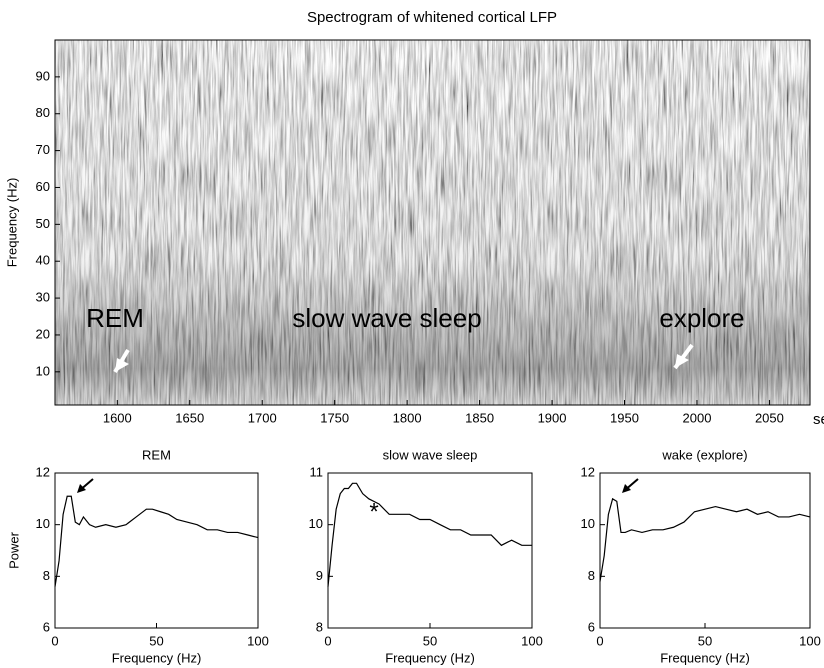 This screenshot has height=668, width=824. Describe the element at coordinates (432, 17) in the screenshot. I see `chart-title: Spectrogram of whitened cortical LFP` at that location.